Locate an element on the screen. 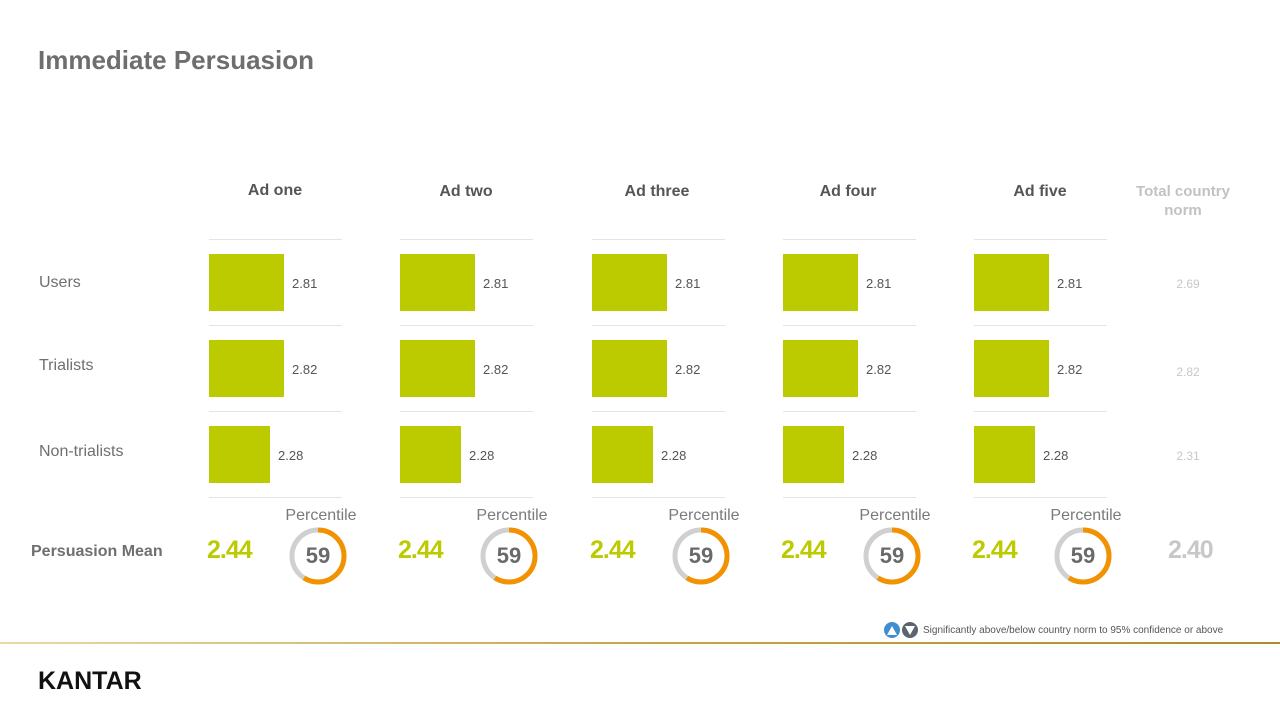  row-label-users: Users is located at coordinates (60, 282).